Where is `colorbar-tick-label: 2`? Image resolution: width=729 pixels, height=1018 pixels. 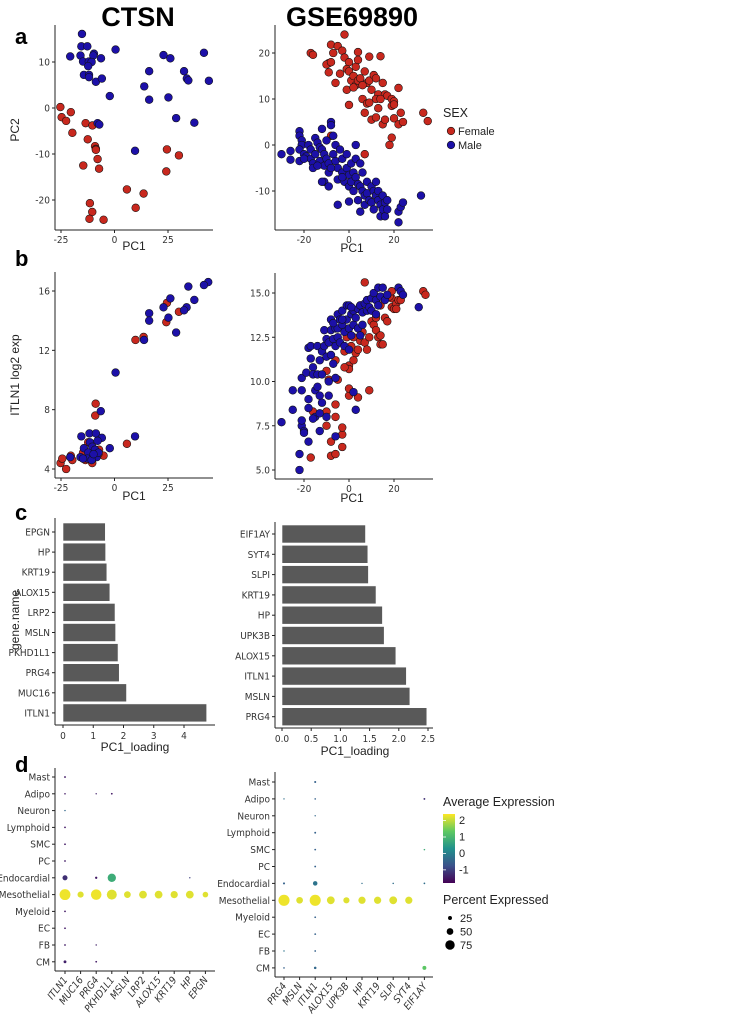
colorbar-tick-label: 2 is located at coordinates (462, 821).